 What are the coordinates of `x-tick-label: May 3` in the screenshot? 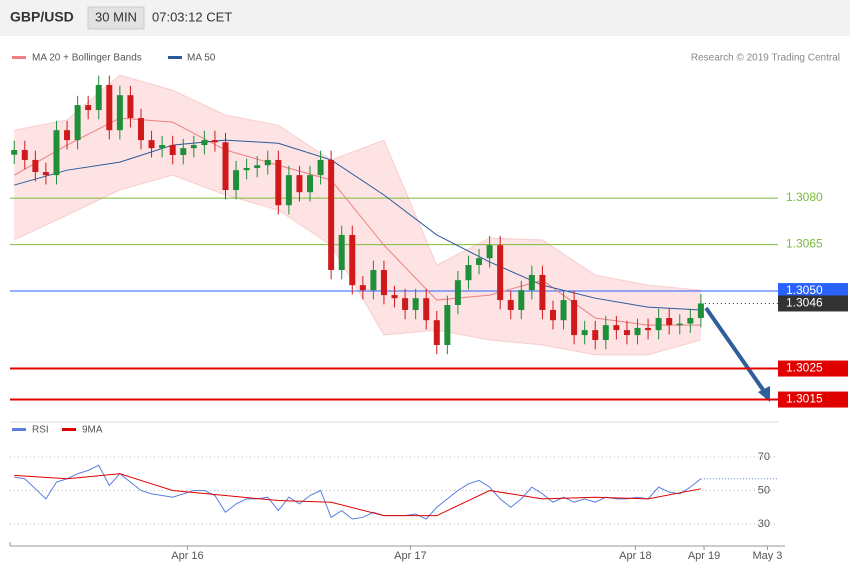 It's located at (767, 556).